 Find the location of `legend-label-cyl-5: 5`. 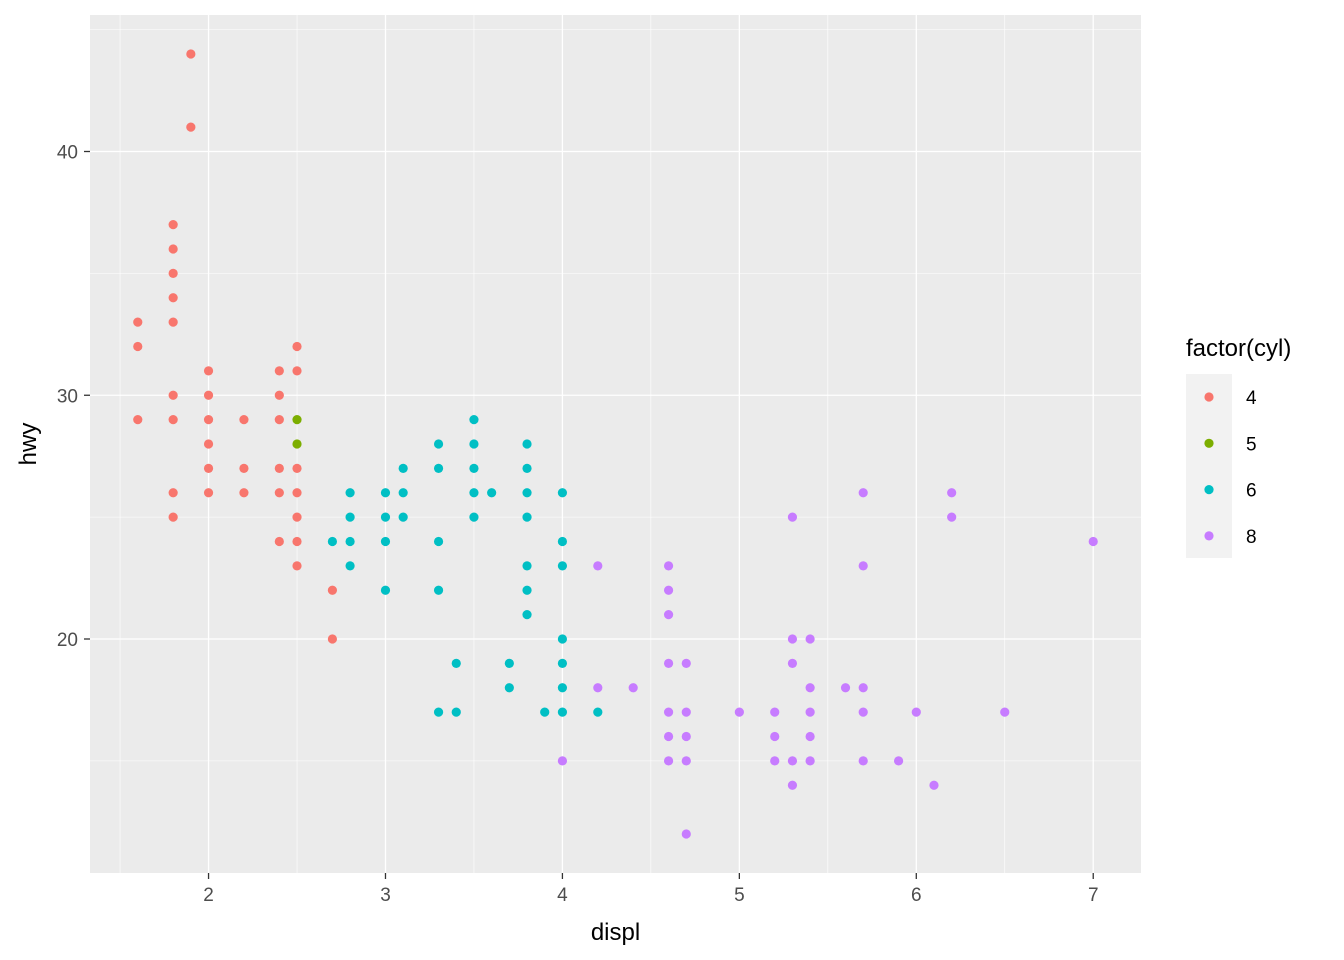

legend-label-cyl-5: 5 is located at coordinates (1251, 444).